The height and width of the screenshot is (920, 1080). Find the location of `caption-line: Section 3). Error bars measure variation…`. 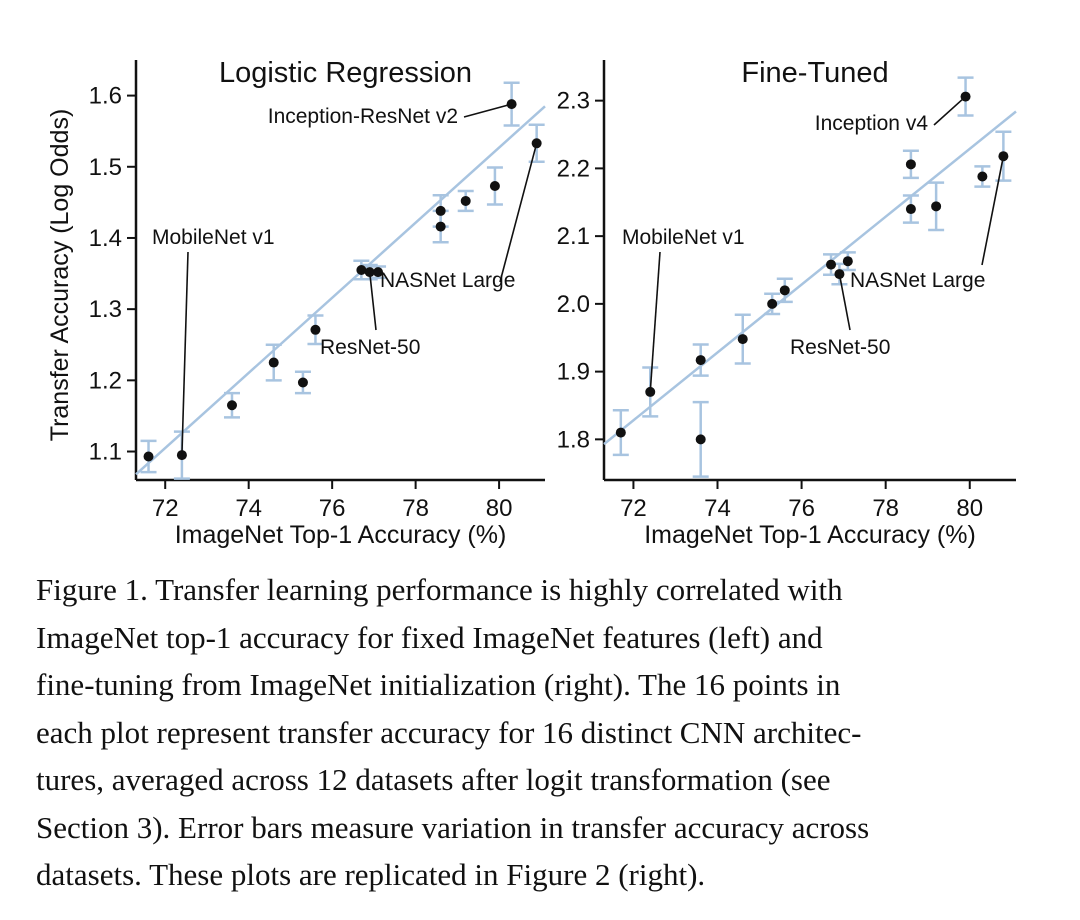

caption-line: Section 3). Error bars measure variation… is located at coordinates (453, 827).